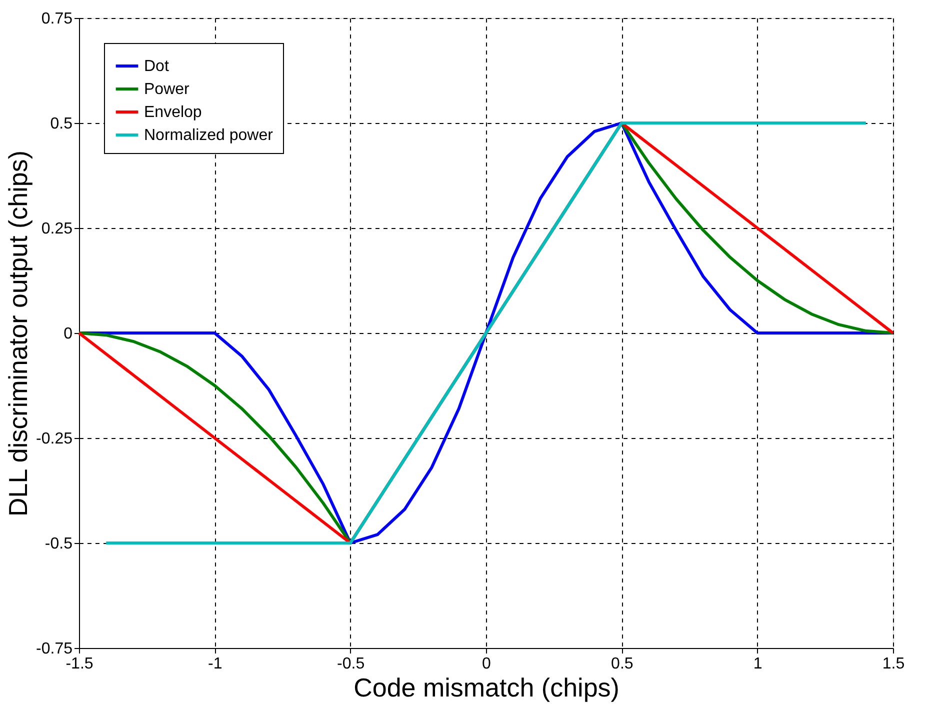 Image resolution: width=925 pixels, height=706 pixels. I want to click on x-axis-title: Code mismatch (chips), so click(487, 687).